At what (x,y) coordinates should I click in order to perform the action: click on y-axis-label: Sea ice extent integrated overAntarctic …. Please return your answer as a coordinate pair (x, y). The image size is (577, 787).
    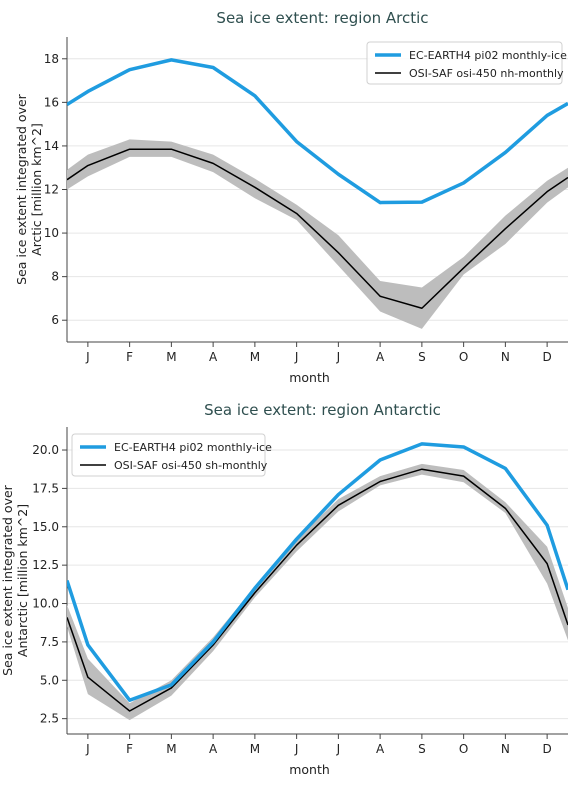
    Looking at the image, I should click on (15, 579).